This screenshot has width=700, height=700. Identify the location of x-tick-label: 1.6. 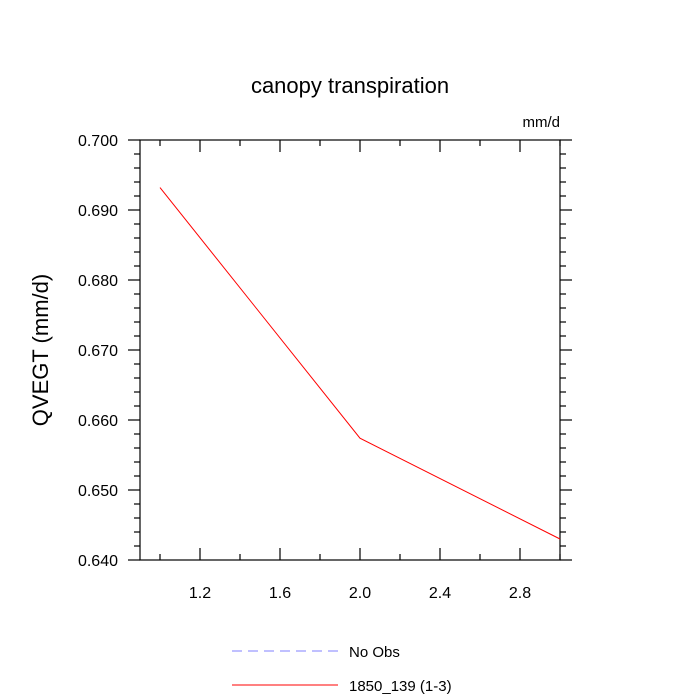
(280, 593).